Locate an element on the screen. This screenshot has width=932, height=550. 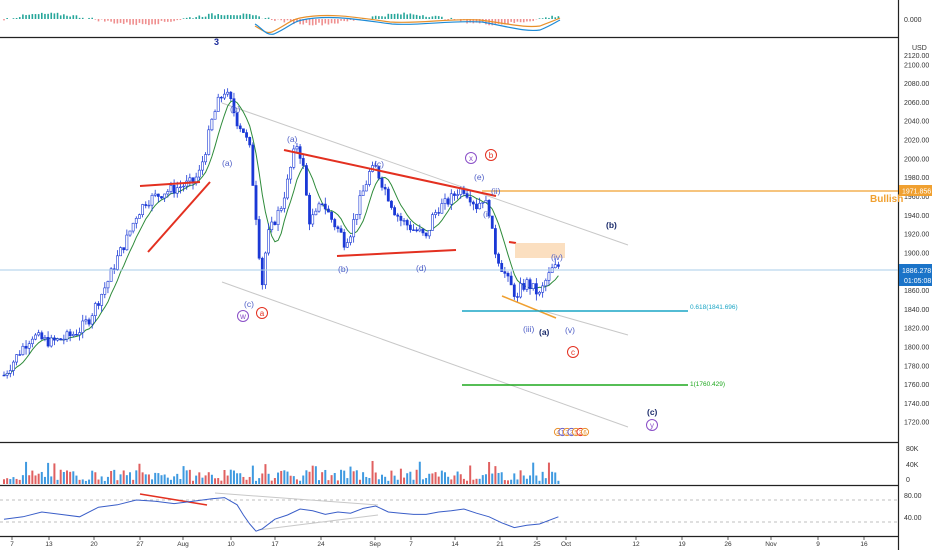
circled-text-w: w is located at coordinates (242, 316).